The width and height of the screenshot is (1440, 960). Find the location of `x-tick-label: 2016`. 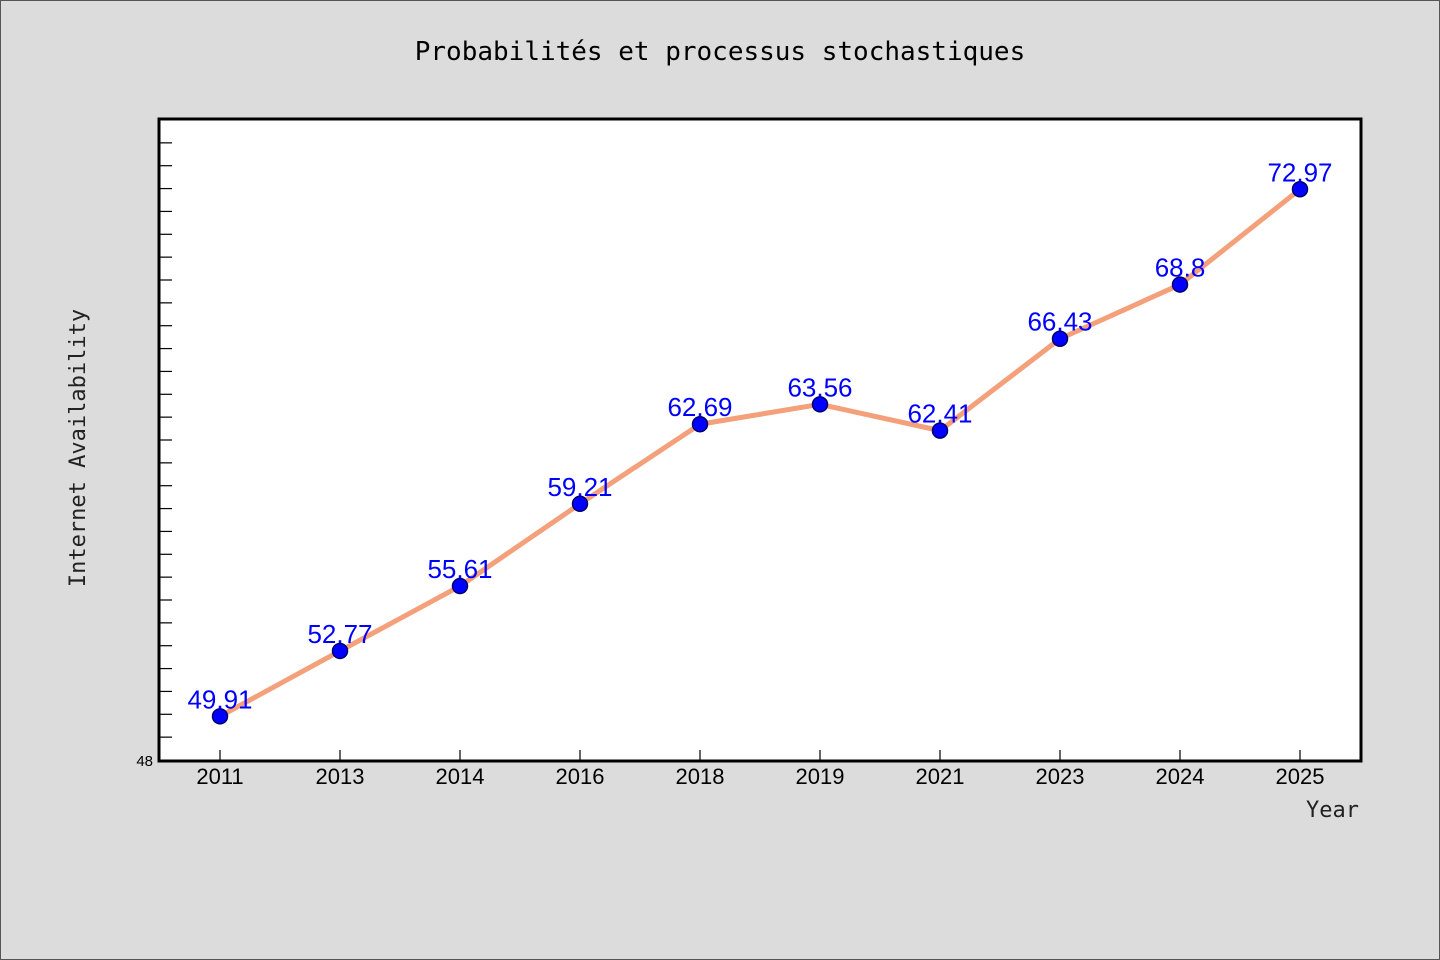

x-tick-label: 2016 is located at coordinates (580, 776).